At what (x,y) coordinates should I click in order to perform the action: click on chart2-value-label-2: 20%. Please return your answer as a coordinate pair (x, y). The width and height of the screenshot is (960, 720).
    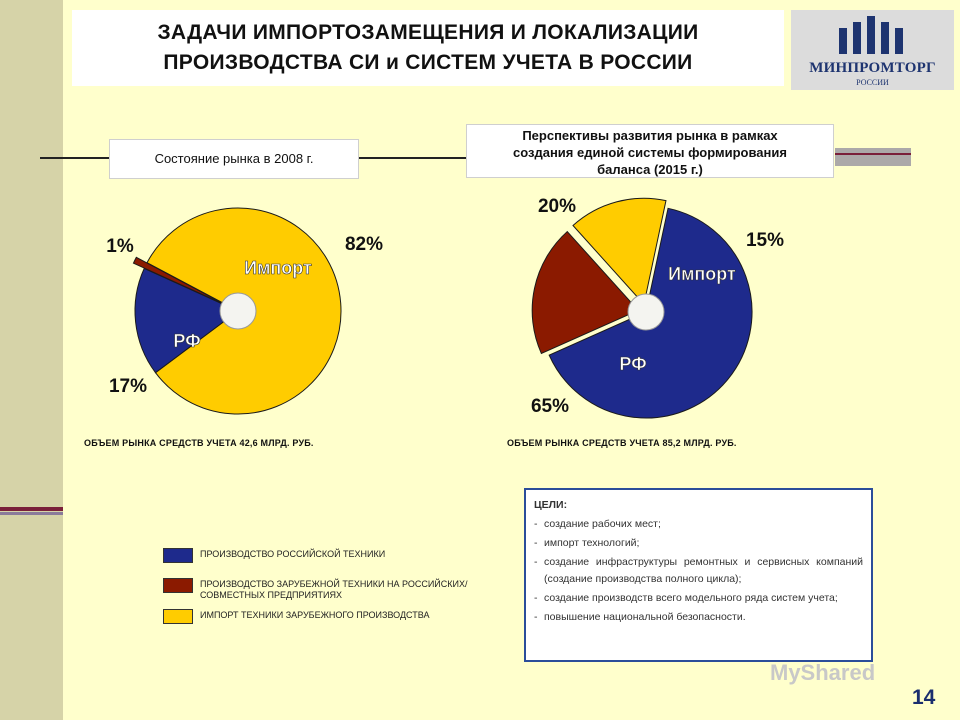
    Looking at the image, I should click on (557, 206).